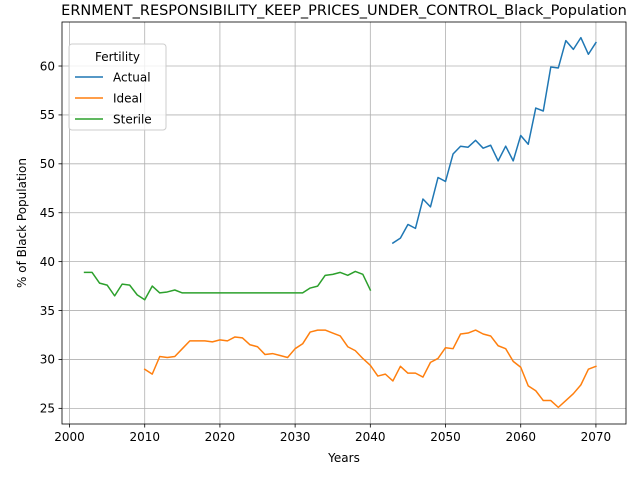  What do you see at coordinates (332, 434) in the screenshot?
I see `x-axis-ticks: 2000 2010 2020 2030 2040 2050 2060 2070` at bounding box center [332, 434].